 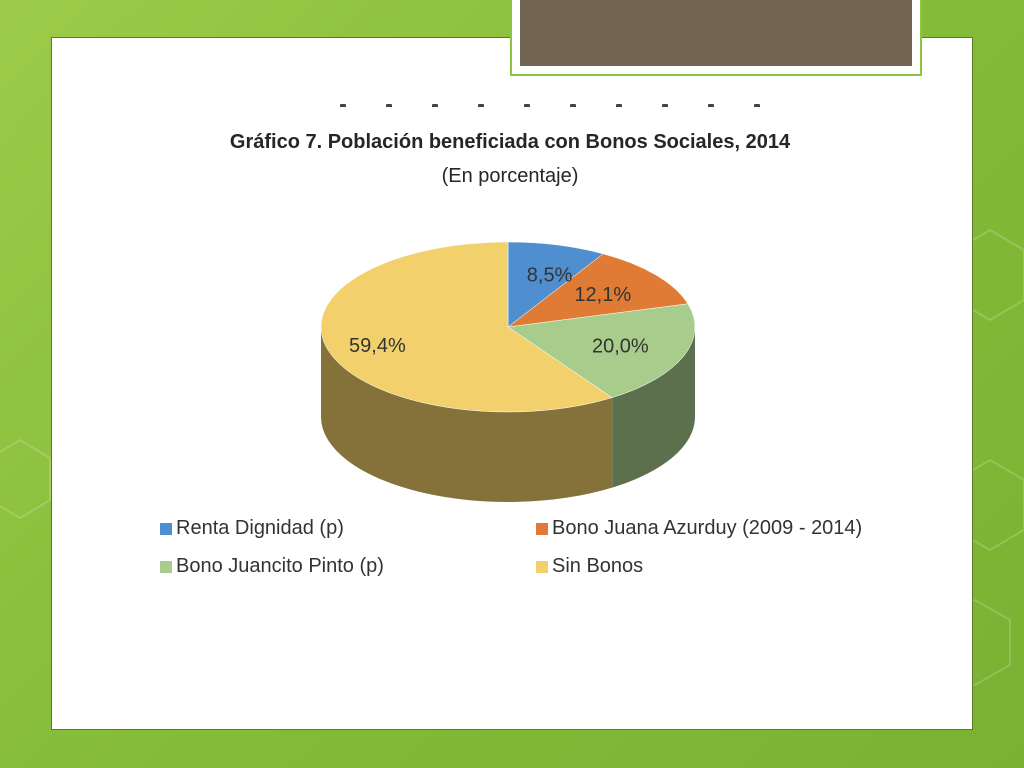 What do you see at coordinates (598, 566) in the screenshot?
I see `legend-label: Sin Bonos` at bounding box center [598, 566].